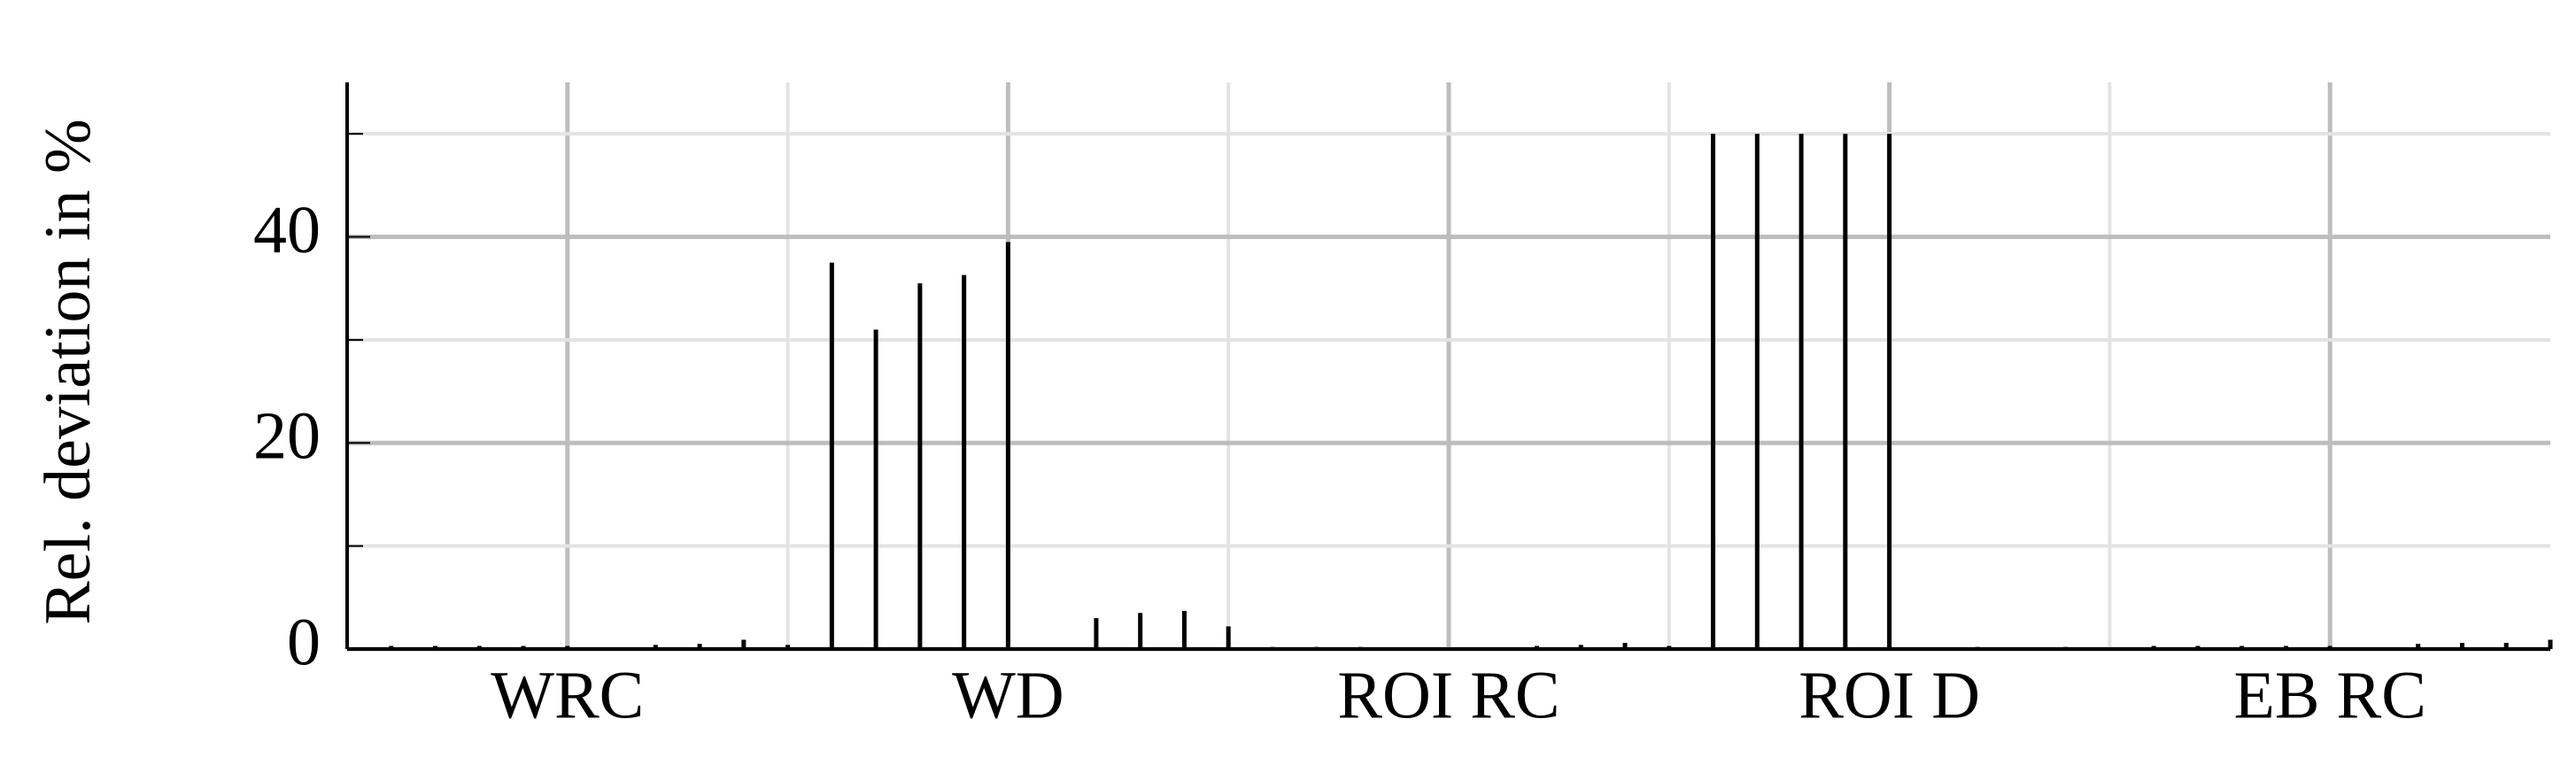 This screenshot has width=2576, height=773. I want to click on x-tick-label: ROI D, so click(1889, 695).